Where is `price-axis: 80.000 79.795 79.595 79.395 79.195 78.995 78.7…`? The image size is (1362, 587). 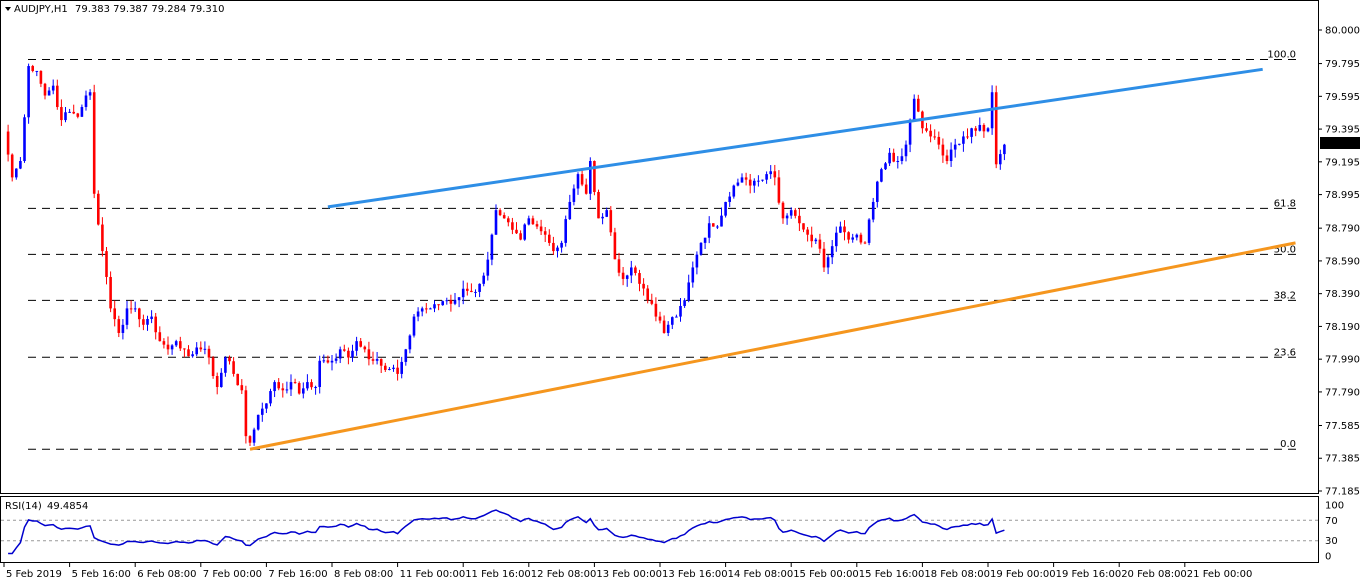 price-axis: 80.000 79.795 79.595 79.395 79.195 78.995 78.7… is located at coordinates (1339, 262).